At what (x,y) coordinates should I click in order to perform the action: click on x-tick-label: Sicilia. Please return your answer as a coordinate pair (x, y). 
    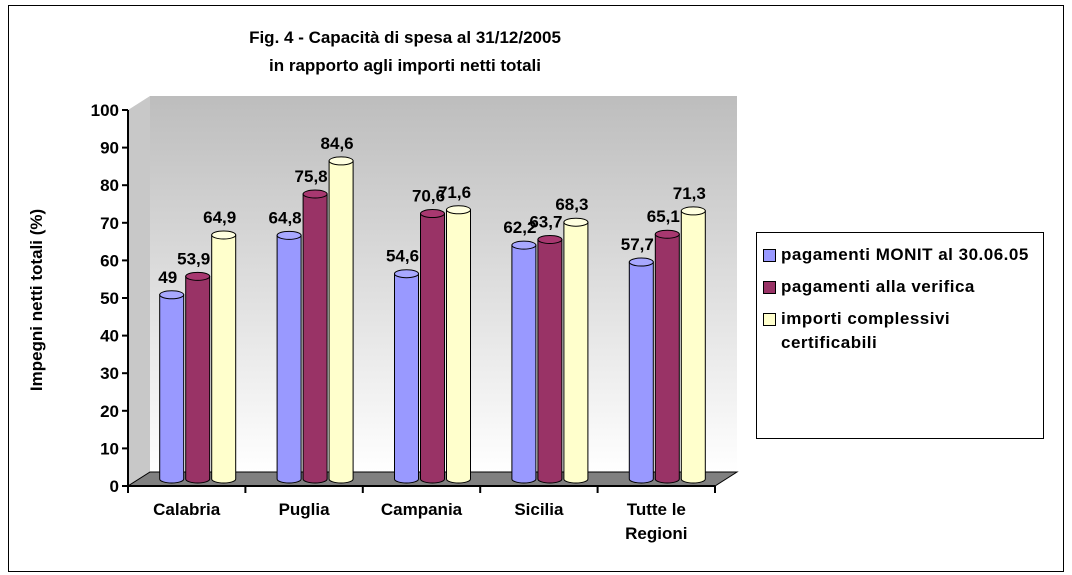
    Looking at the image, I should click on (539, 509).